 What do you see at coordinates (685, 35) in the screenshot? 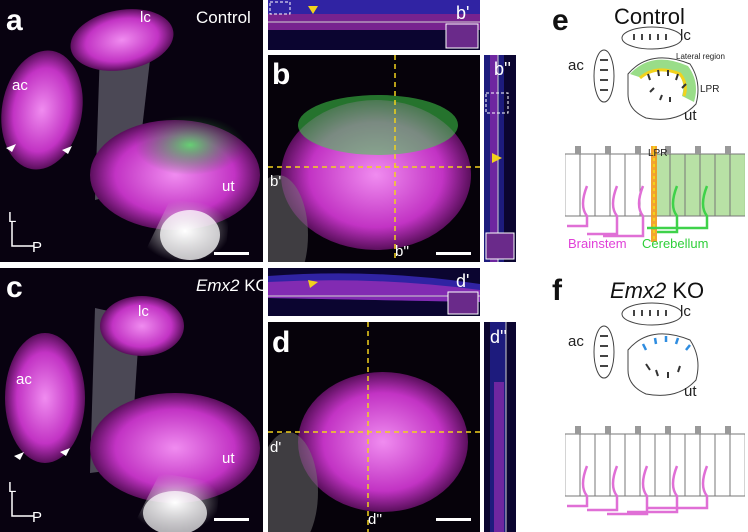
I see `panel-e-label-lc: lc` at bounding box center [685, 35].